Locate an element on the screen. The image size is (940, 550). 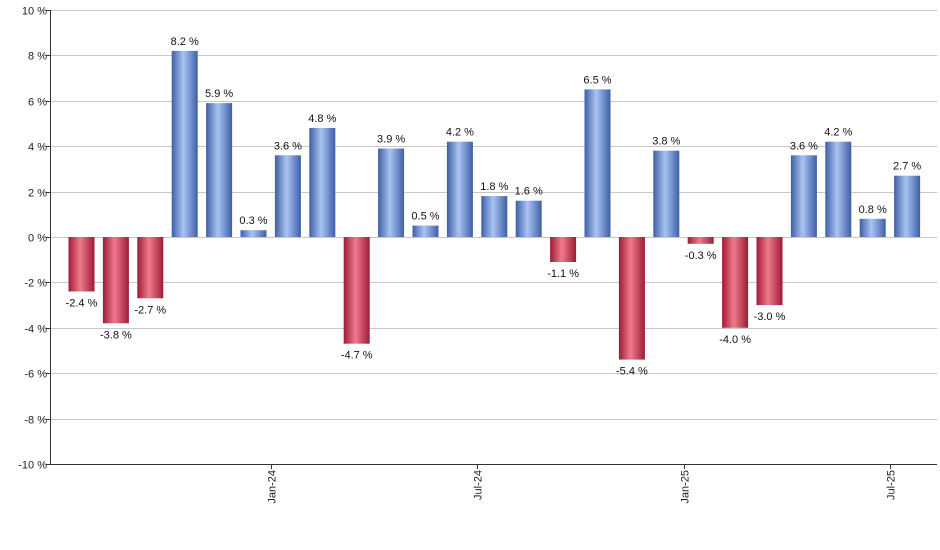
y-tick-label: 2 % is located at coordinates (37, 194).